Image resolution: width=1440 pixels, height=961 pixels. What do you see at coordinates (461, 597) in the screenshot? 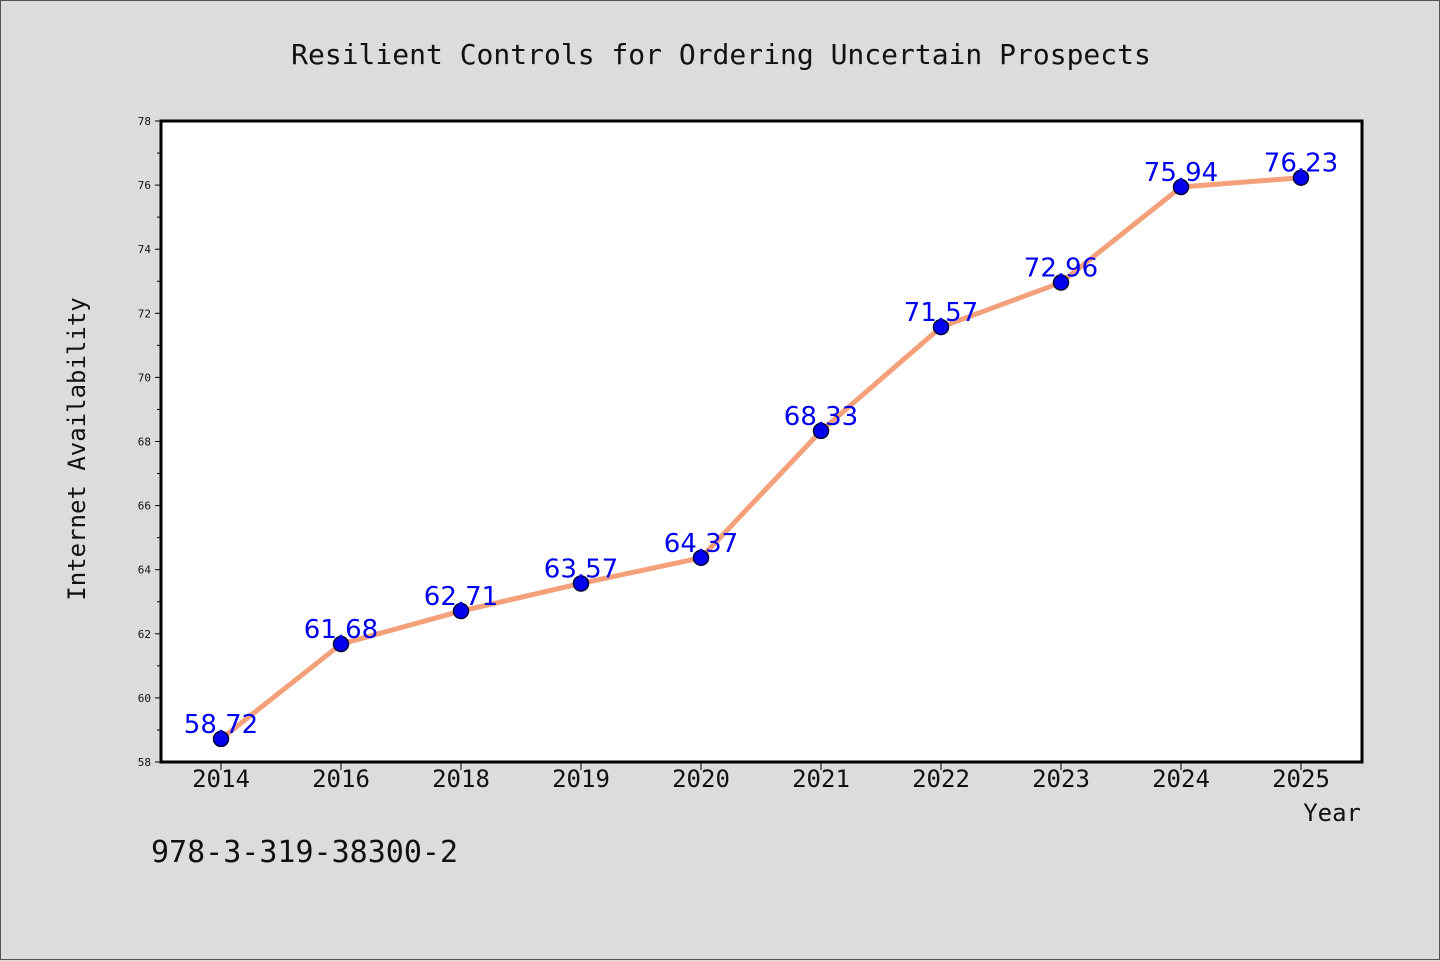
I see `data-label: 62.71` at bounding box center [461, 597].